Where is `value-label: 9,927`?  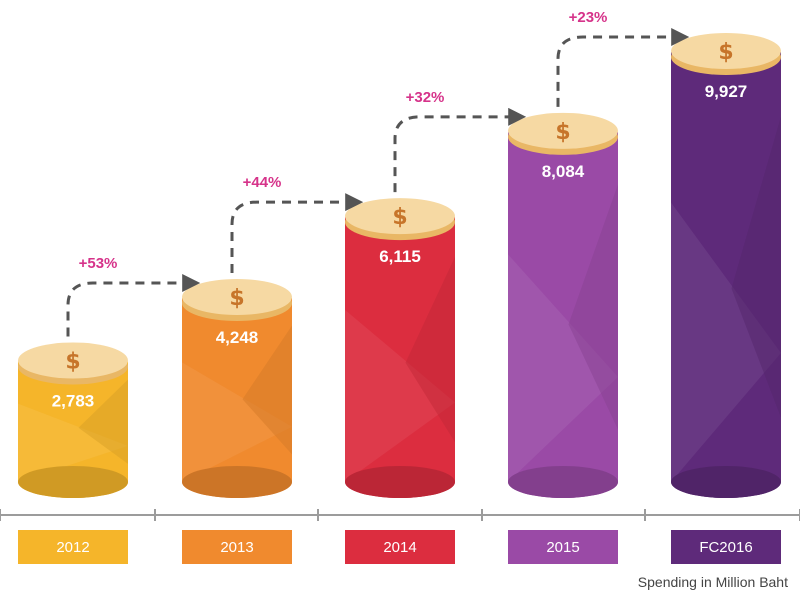
value-label: 9,927 is located at coordinates (726, 91).